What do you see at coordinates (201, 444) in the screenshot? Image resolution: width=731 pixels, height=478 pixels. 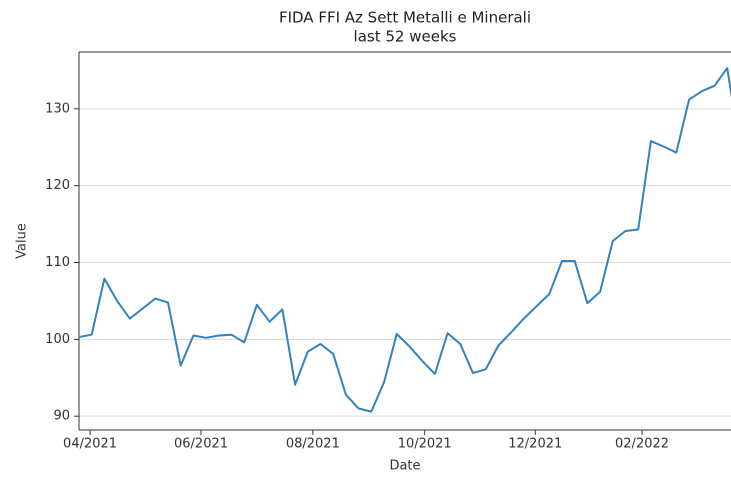 I see `x-tick-label: 06/2021` at bounding box center [201, 444].